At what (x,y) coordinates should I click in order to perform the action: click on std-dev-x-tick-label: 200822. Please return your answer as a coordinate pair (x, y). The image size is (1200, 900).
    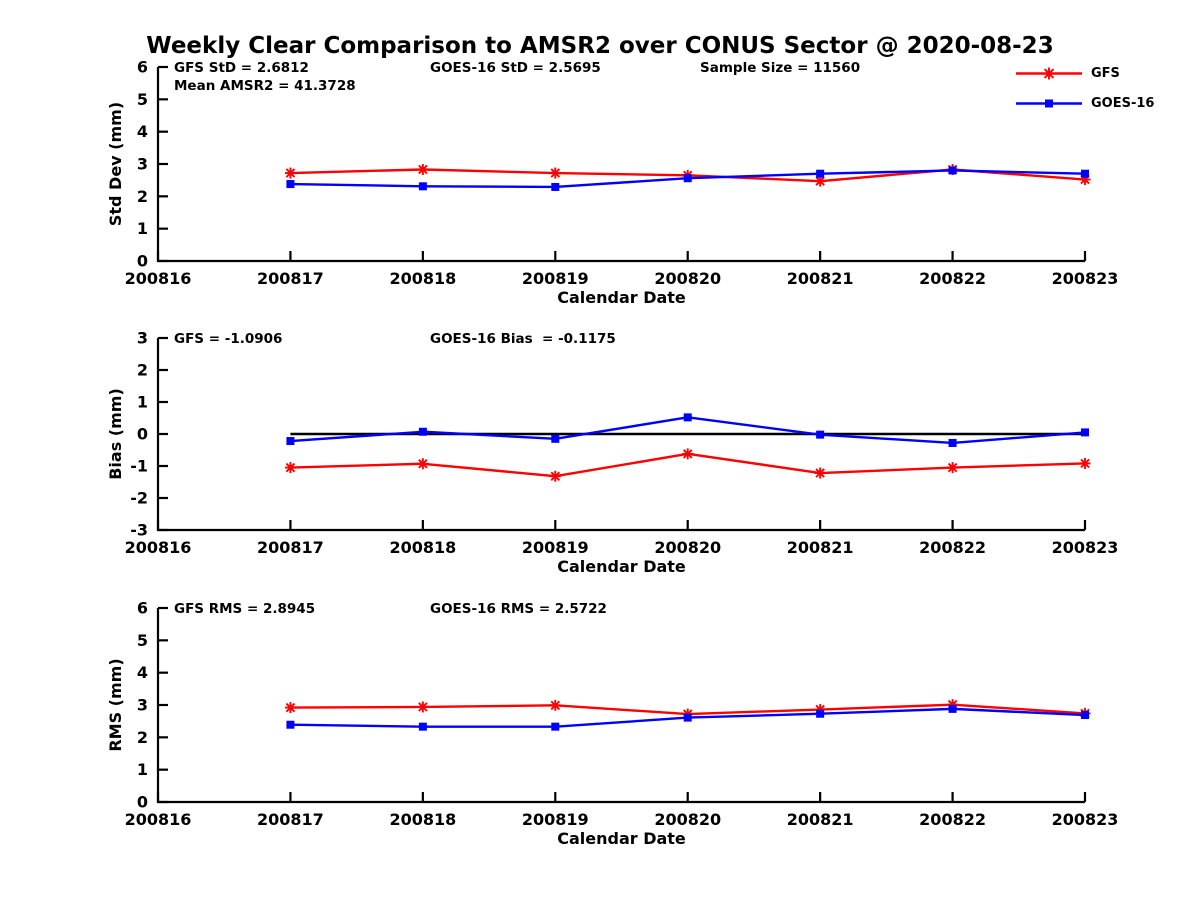
    Looking at the image, I should click on (952, 278).